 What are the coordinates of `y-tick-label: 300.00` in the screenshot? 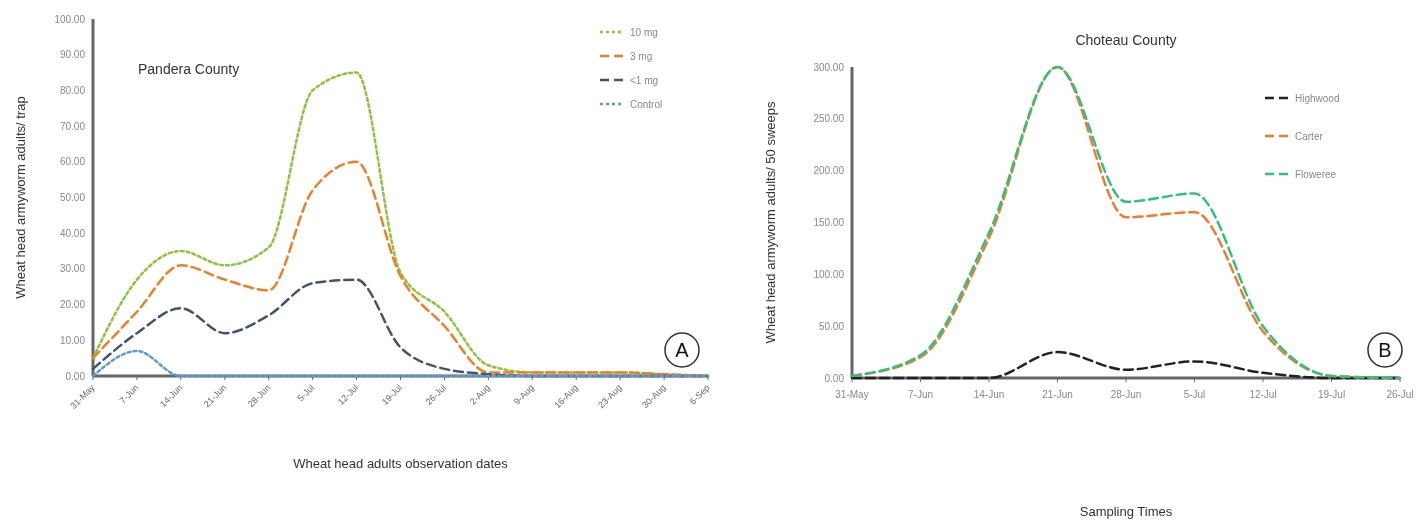 It's located at (829, 67).